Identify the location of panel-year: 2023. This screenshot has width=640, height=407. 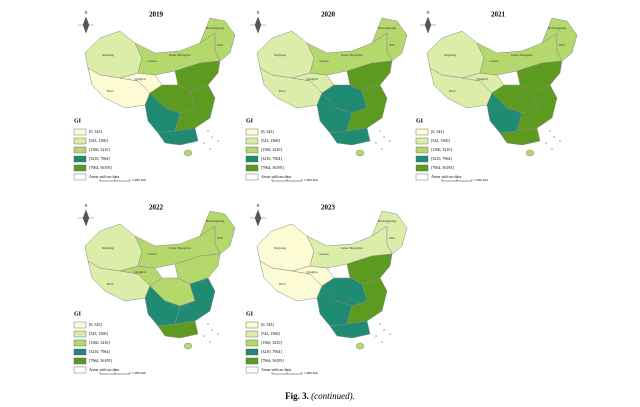
(328, 208).